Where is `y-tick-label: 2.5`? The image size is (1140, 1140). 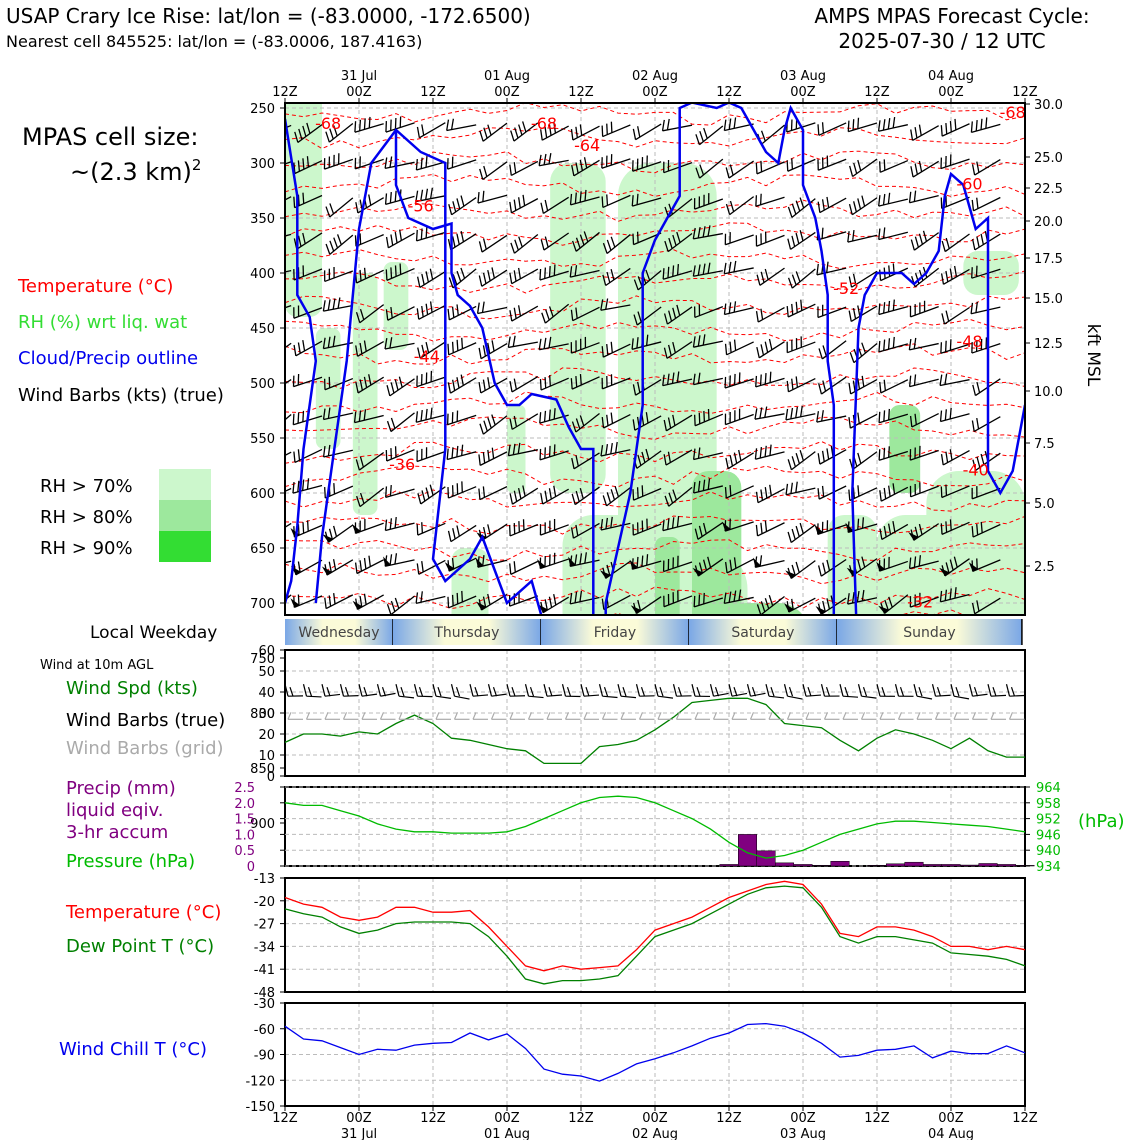 y-tick-label: 2.5 is located at coordinates (244, 788).